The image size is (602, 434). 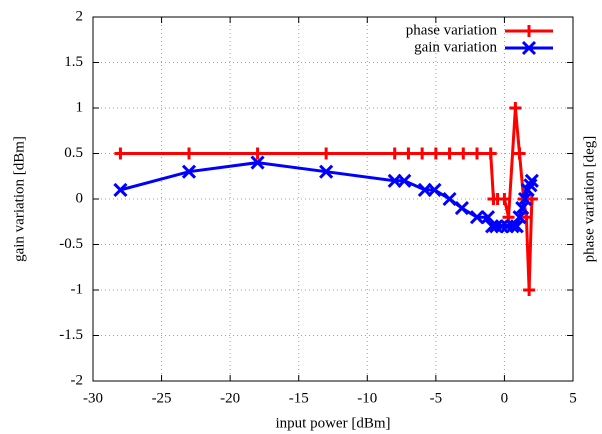 What do you see at coordinates (73, 153) in the screenshot?
I see `y-tick-label: 0.5` at bounding box center [73, 153].